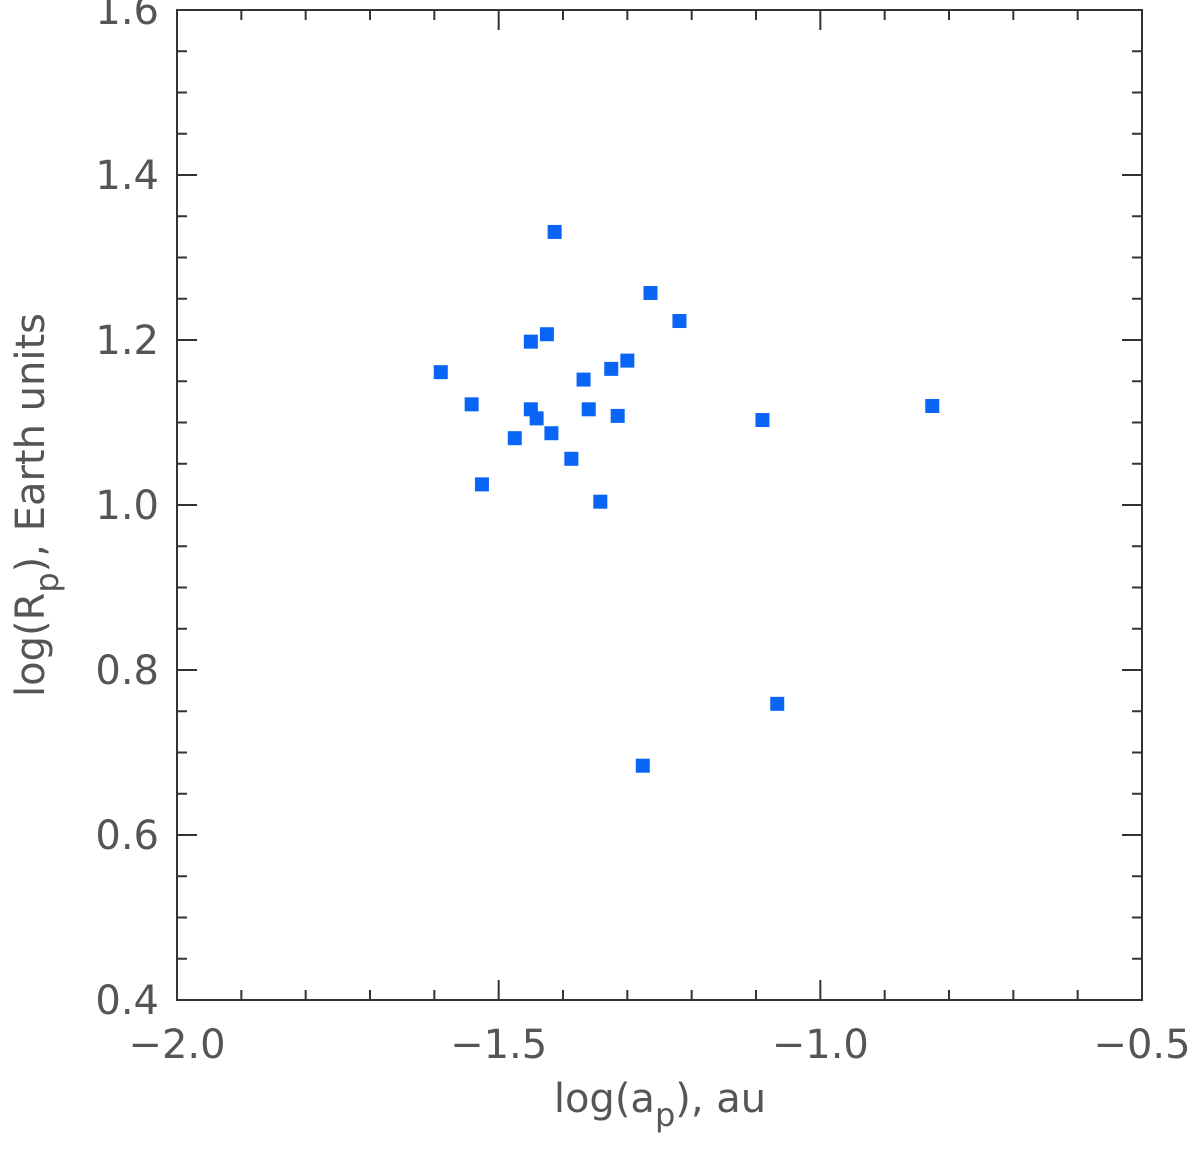  What do you see at coordinates (127, 671) in the screenshot?
I see `y-tick-label: 0.8` at bounding box center [127, 671].